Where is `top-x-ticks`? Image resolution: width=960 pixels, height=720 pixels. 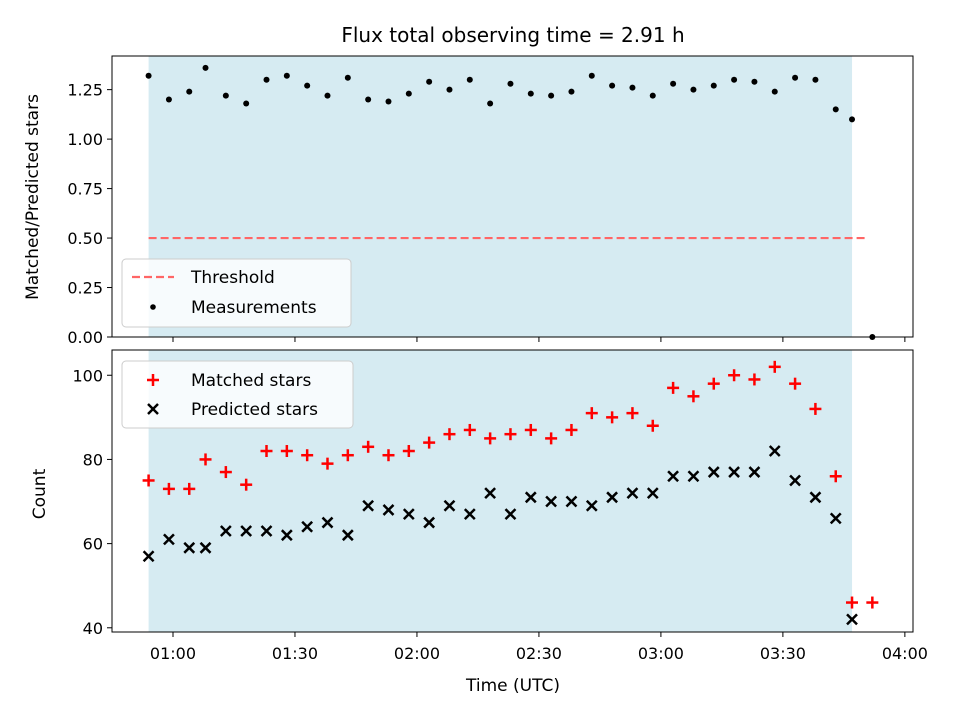 top-x-ticks is located at coordinates (539, 339).